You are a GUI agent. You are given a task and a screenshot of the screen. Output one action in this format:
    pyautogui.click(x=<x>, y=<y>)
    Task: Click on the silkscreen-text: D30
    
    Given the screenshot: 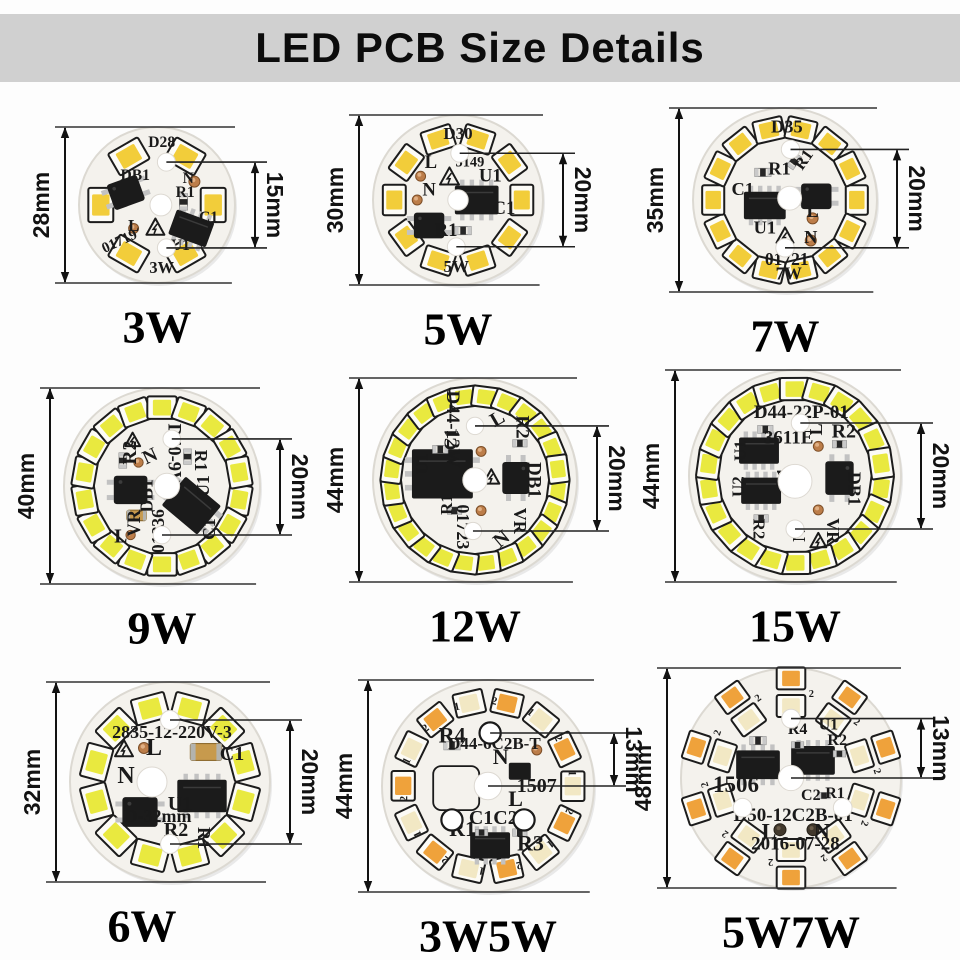 What is the action you would take?
    pyautogui.click(x=457, y=133)
    